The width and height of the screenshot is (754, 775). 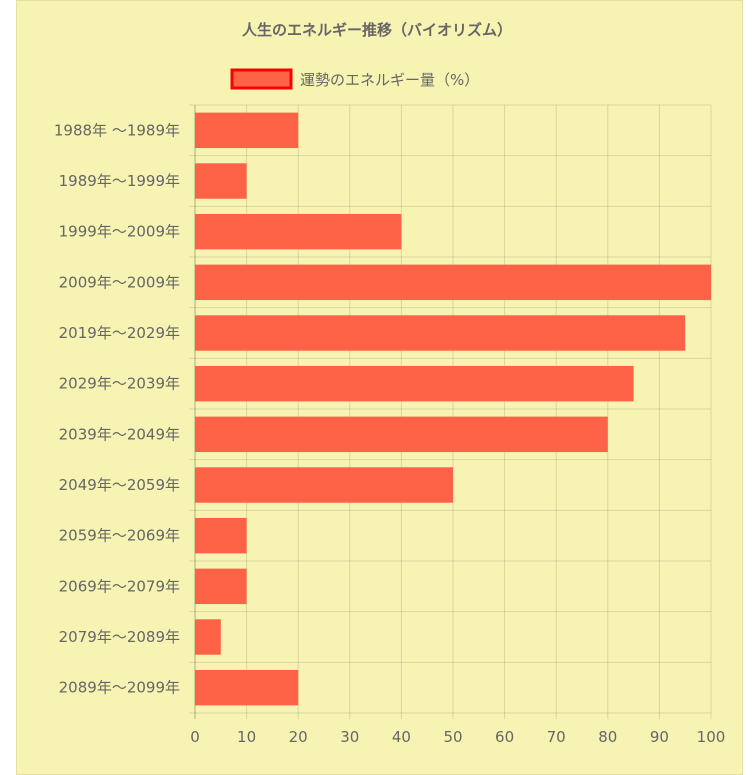 I want to click on category-label: 2019年～2029年, so click(x=119, y=333).